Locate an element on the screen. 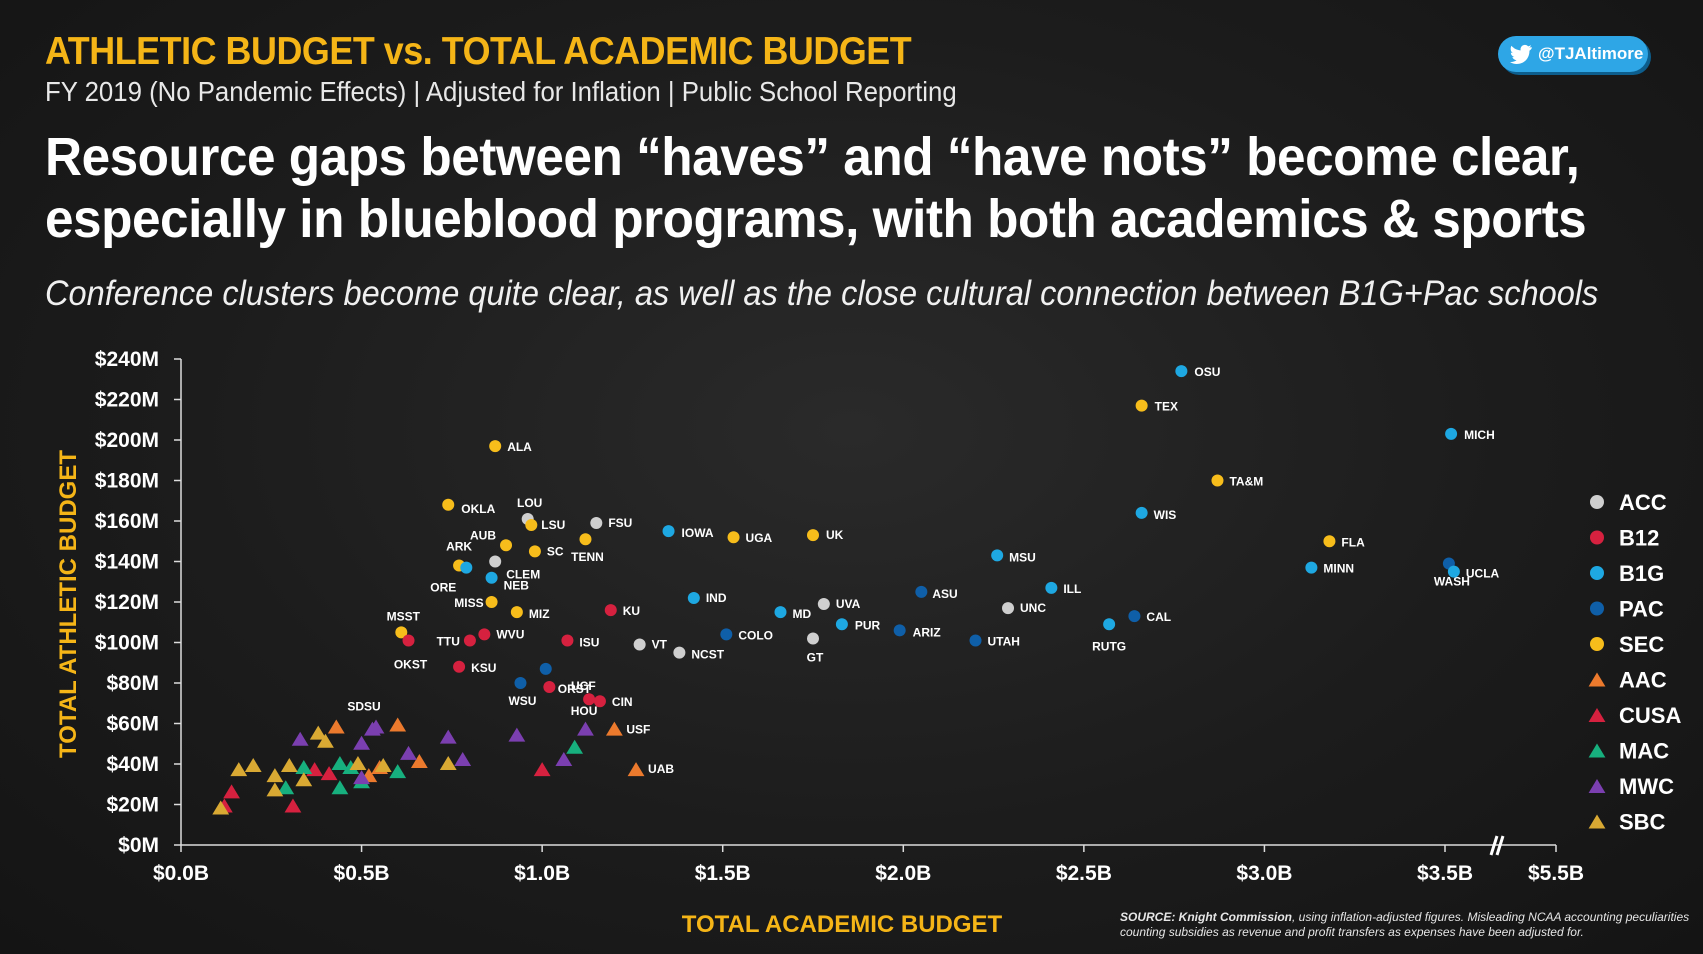 This screenshot has width=1703, height=954. y-tick-label: $160M is located at coordinates (127, 521).